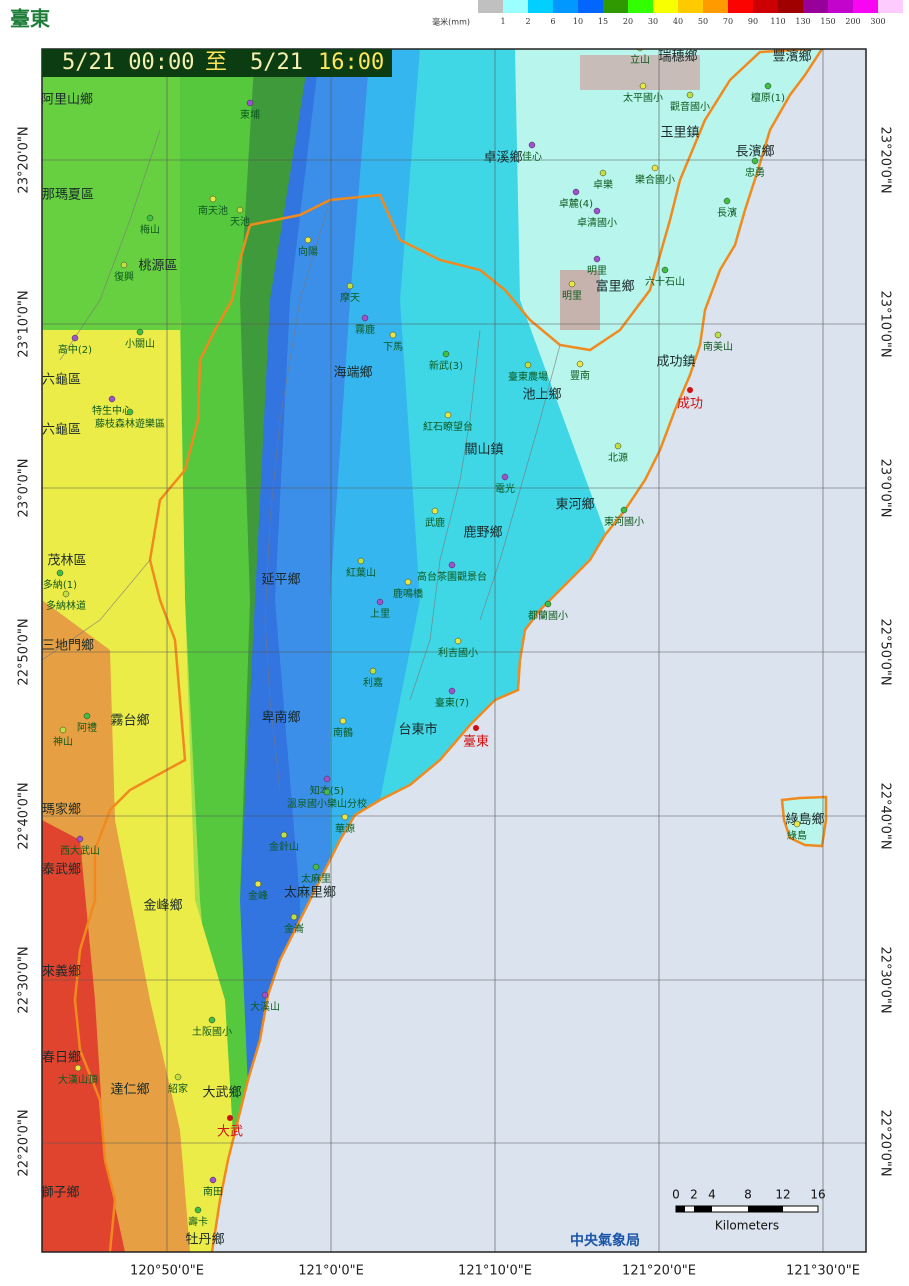 Image resolution: width=909 pixels, height=1286 pixels. What do you see at coordinates (791, 57) in the screenshot?
I see `township-label: 豐濱鄉` at bounding box center [791, 57].